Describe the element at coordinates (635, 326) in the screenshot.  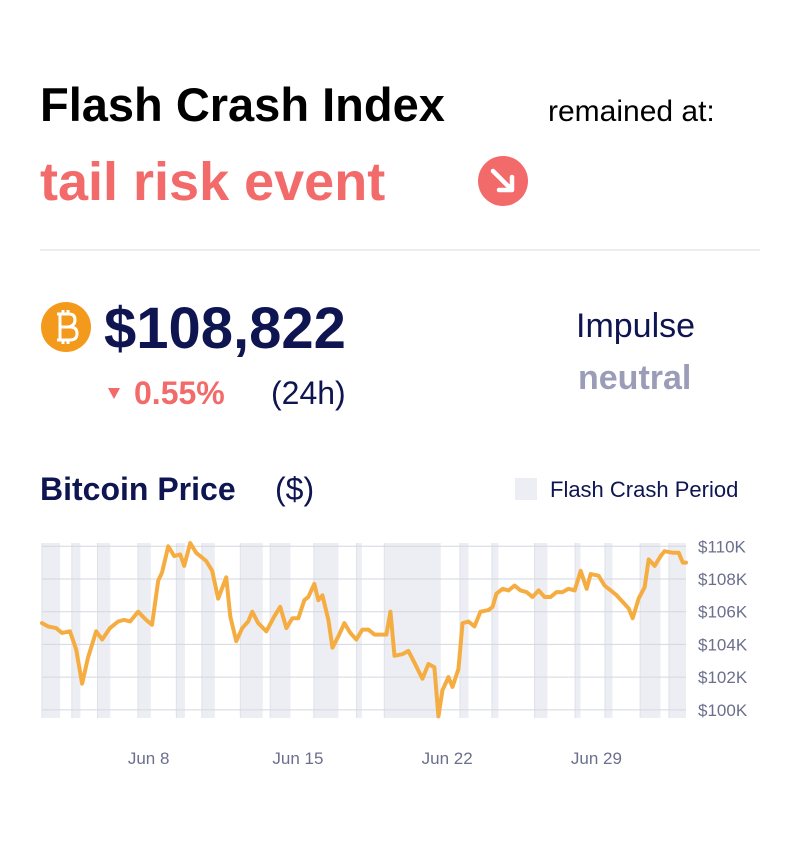
I see `impulse-label: Impulse` at that location.